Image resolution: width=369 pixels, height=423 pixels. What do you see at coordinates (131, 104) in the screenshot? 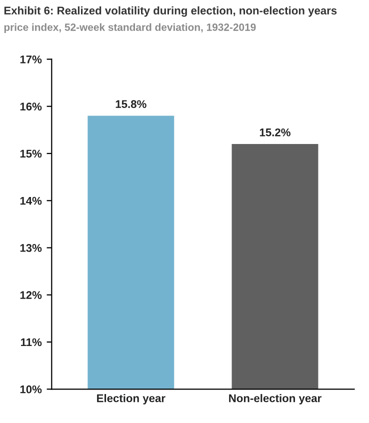
I see `data-label: 15.8%` at bounding box center [131, 104].